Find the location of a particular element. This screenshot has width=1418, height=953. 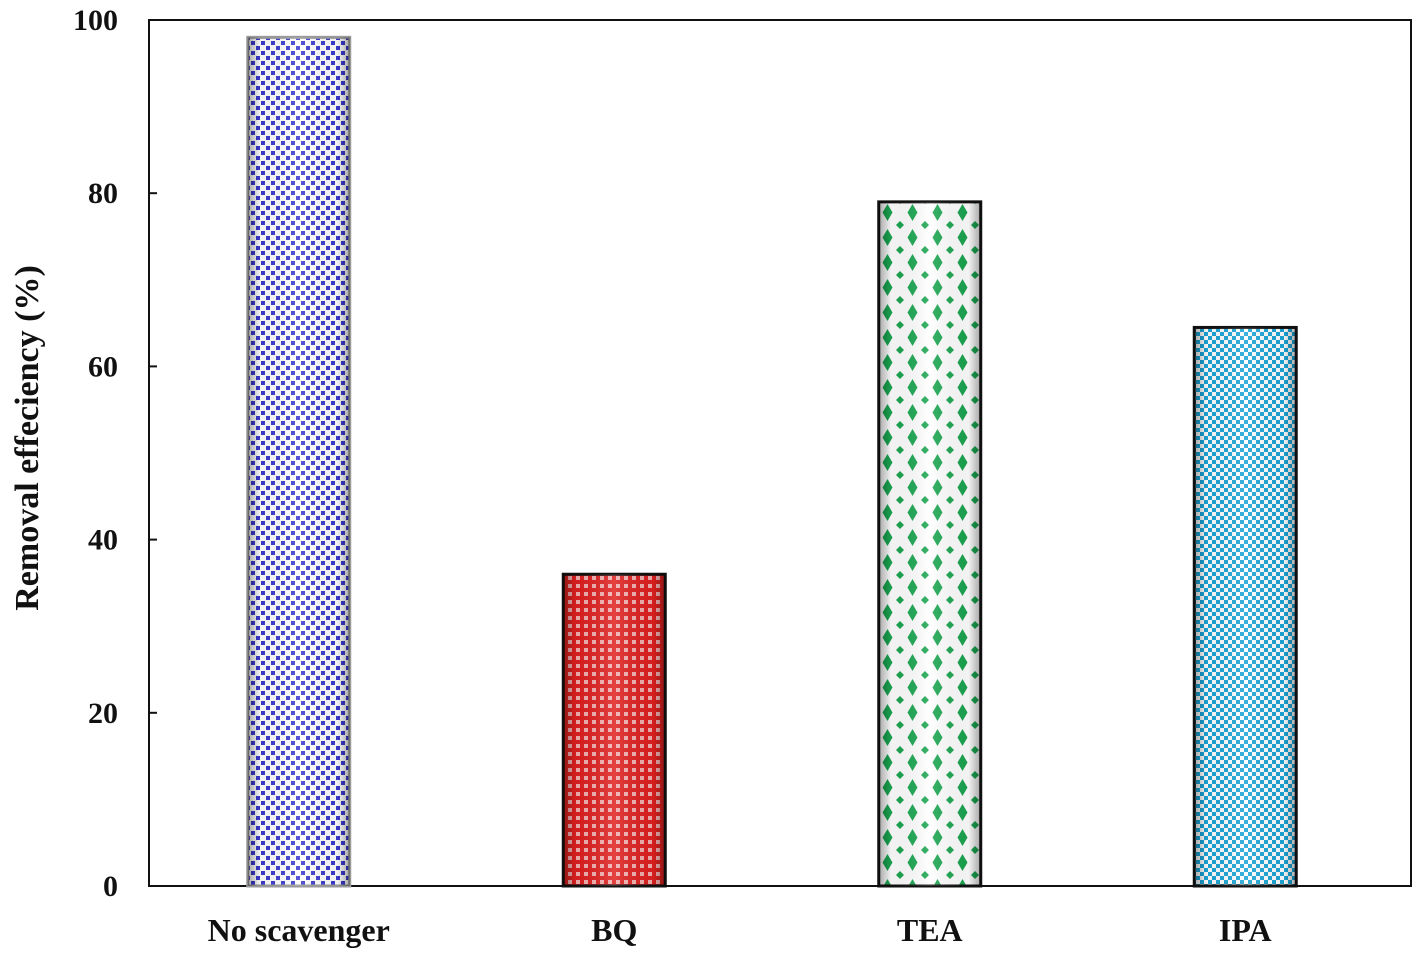

y-tick-label: 100 is located at coordinates (95, 20).